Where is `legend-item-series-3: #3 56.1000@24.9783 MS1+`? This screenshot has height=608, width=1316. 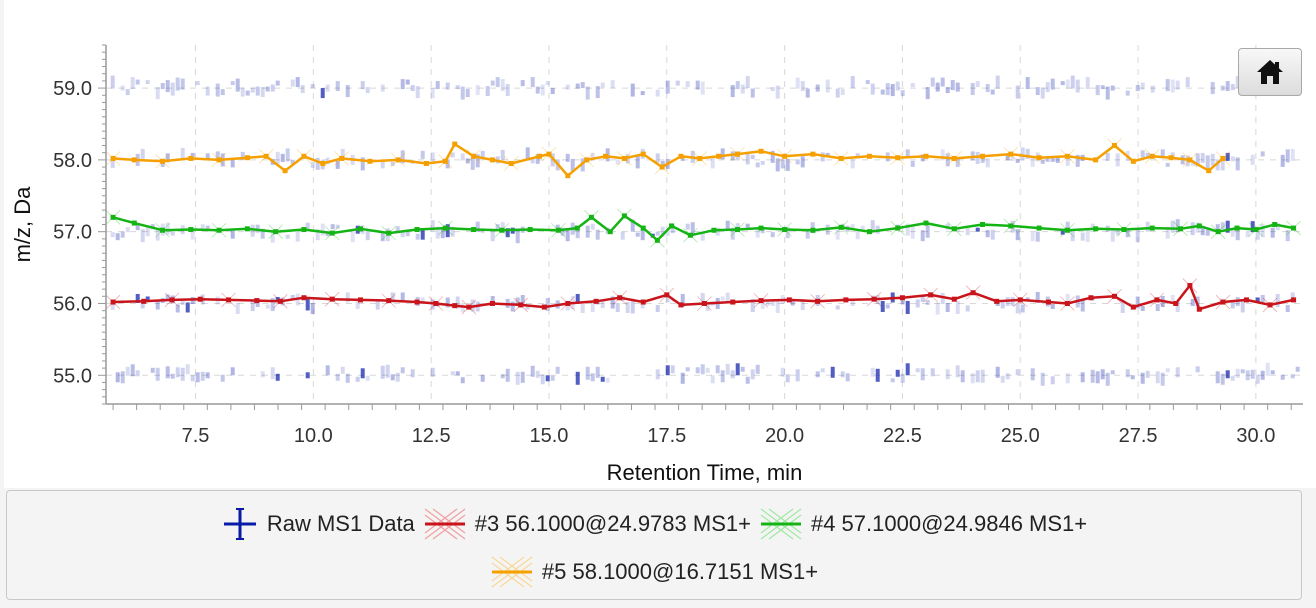 legend-item-series-3: #3 56.1000@24.9783 MS1+ is located at coordinates (587, 524).